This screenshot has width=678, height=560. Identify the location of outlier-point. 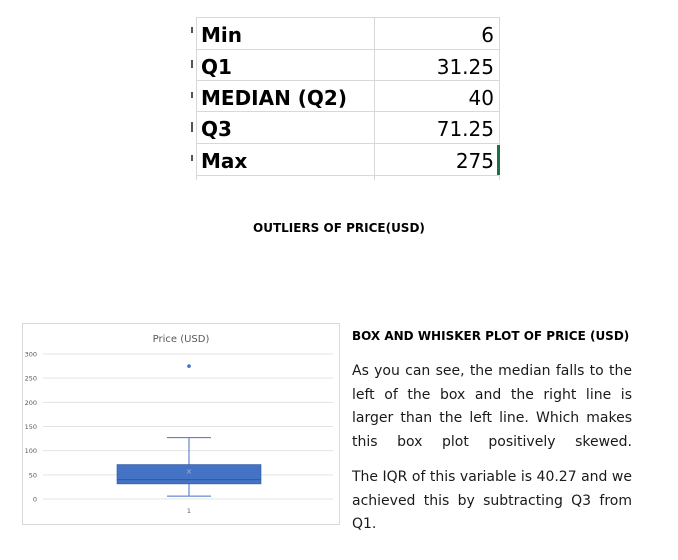
(189, 366).